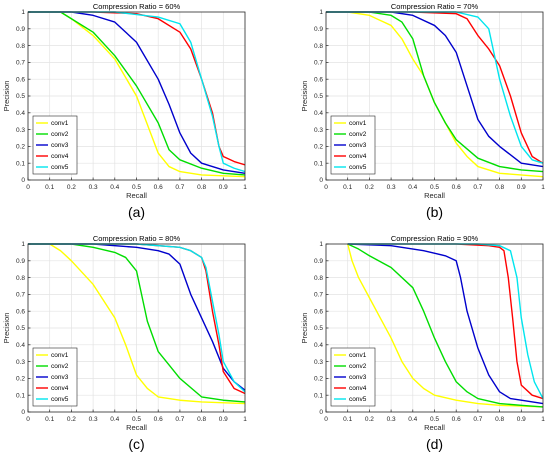 The image size is (550, 464). What do you see at coordinates (435, 238) in the screenshot?
I see `chart-title: Compression Ratio = 90%` at bounding box center [435, 238].